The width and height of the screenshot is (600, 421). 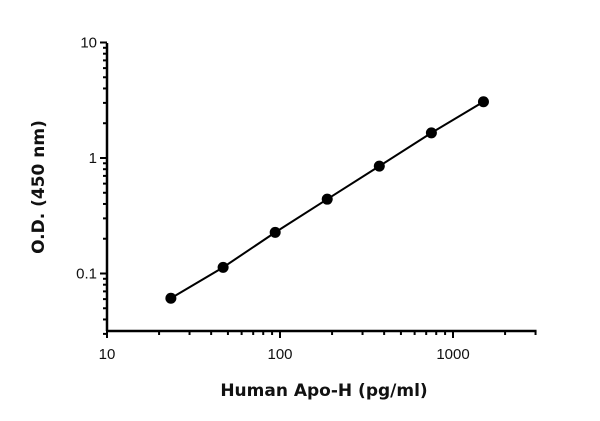 What do you see at coordinates (107, 354) in the screenshot?
I see `x-tick-label: 10` at bounding box center [107, 354].